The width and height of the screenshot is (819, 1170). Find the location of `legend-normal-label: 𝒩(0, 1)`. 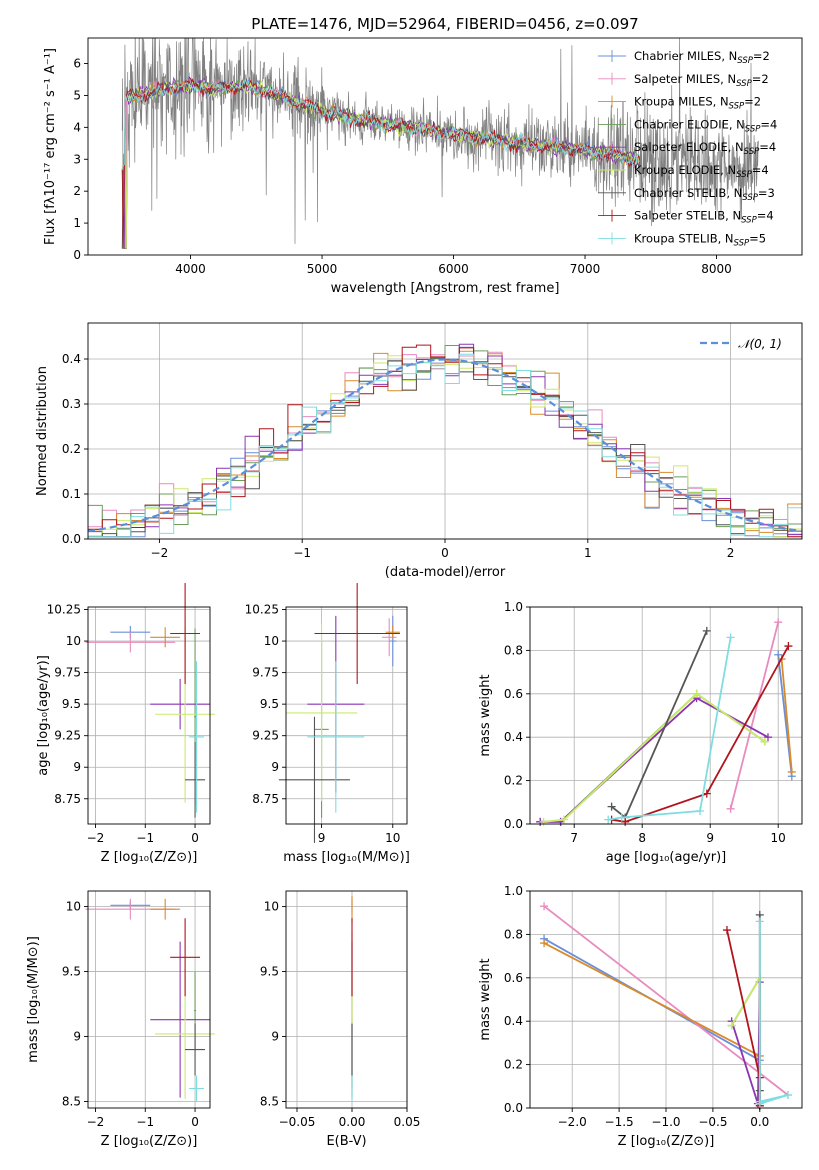

legend-normal-label: 𝒩(0, 1) is located at coordinates (760, 344).